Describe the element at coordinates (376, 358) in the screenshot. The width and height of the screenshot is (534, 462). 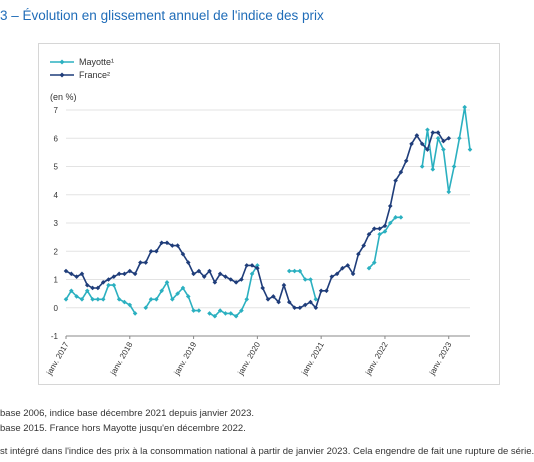
I see `x-tick-label: janv. 2022` at that location.